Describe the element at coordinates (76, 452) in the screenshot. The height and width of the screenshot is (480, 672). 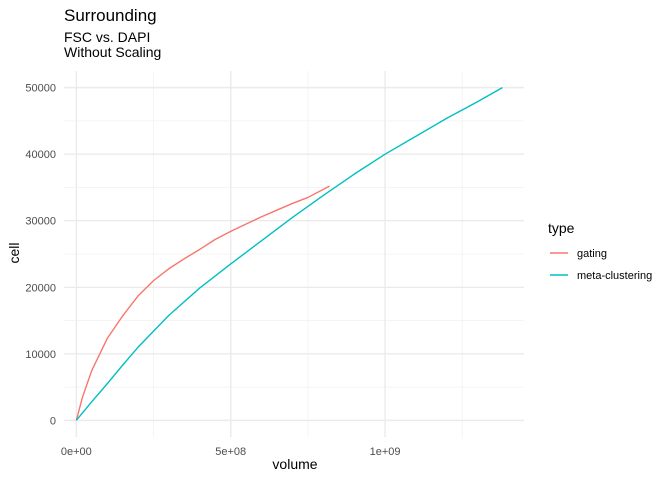
I see `x-tick-label: 0e+00` at that location.